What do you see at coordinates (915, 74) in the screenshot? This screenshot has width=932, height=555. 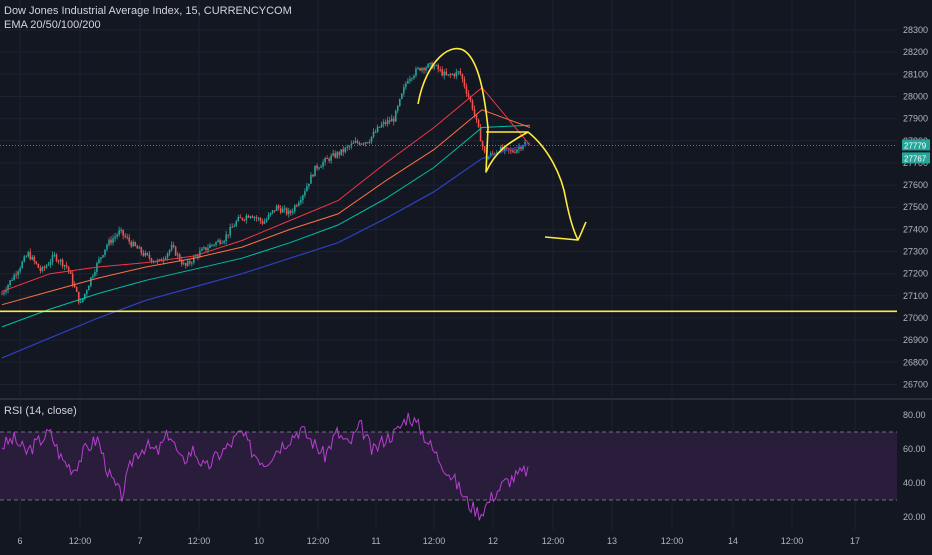 I see `price-tick-label-14: 28100` at bounding box center [915, 74].